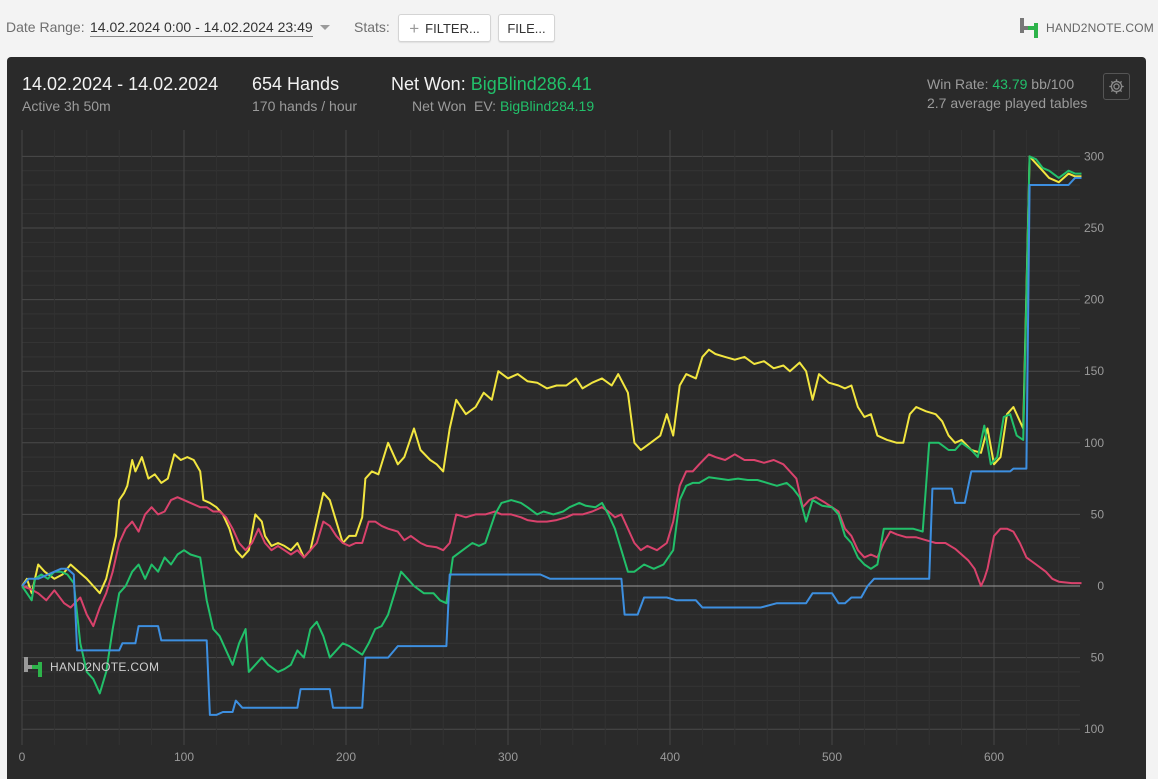 Image resolution: width=1158 pixels, height=779 pixels. I want to click on date-range-select: 14.02.2024 0:00 - 14.02.2024 23:49, so click(201, 28).